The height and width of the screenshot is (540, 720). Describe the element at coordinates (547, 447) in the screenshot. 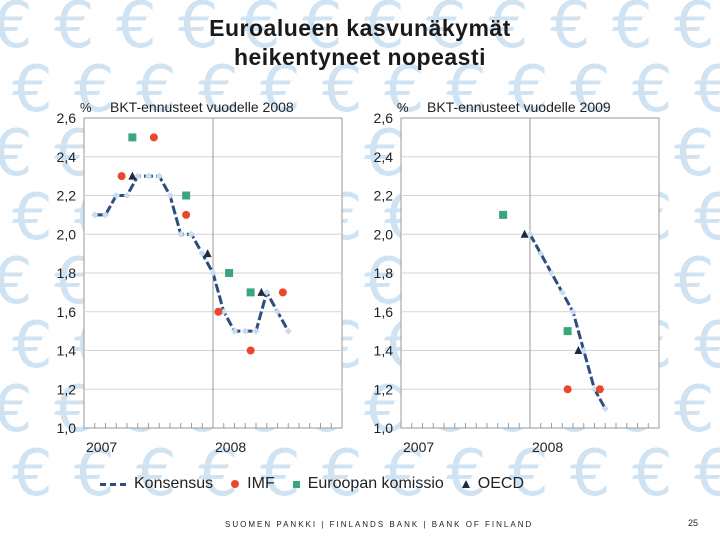

I see `x-tick-label: 2008` at that location.